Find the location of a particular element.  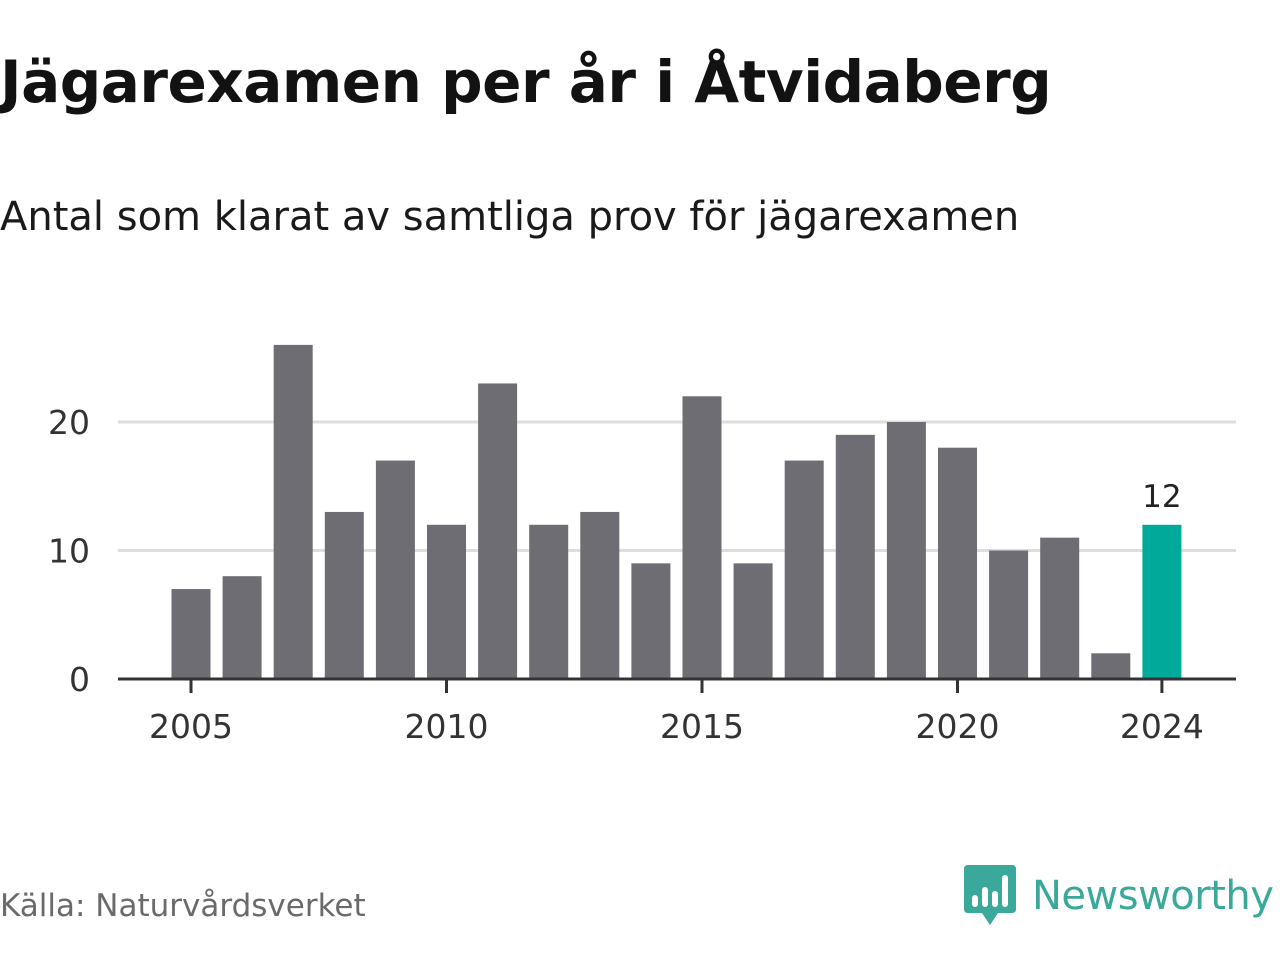

newsworthy-logo-icon is located at coordinates (990, 895).